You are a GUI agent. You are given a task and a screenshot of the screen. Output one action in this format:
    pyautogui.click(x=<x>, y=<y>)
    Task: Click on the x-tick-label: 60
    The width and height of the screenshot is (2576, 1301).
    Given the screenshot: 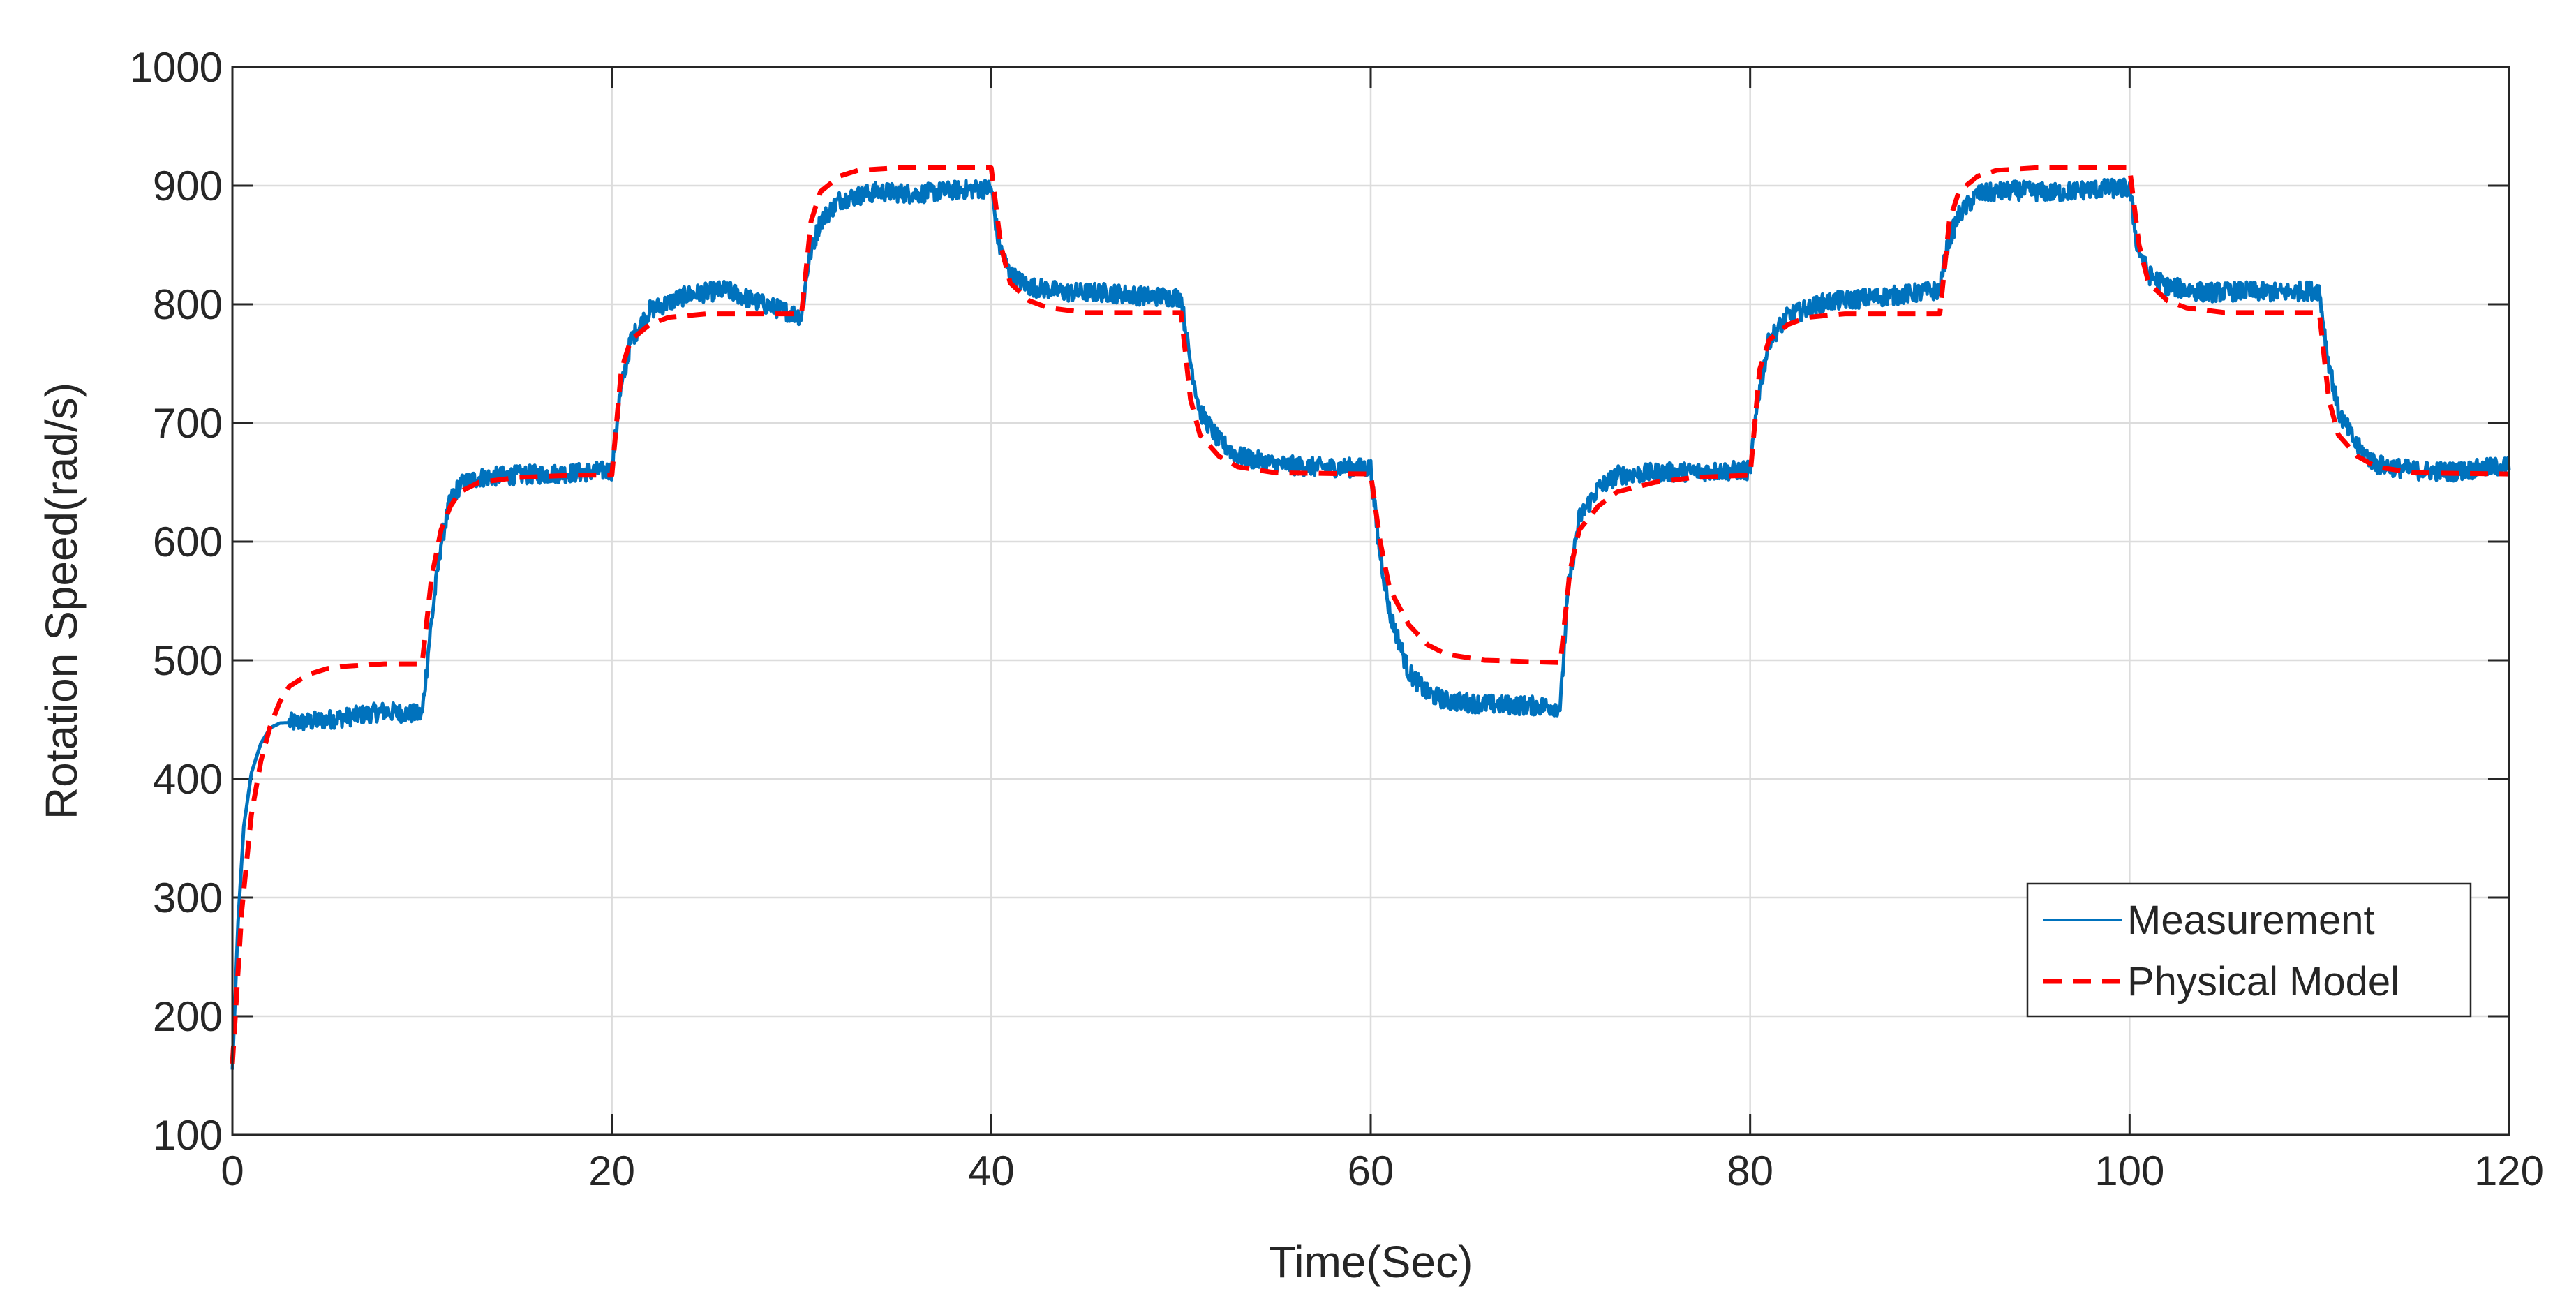 What is the action you would take?
    pyautogui.click(x=1371, y=1170)
    